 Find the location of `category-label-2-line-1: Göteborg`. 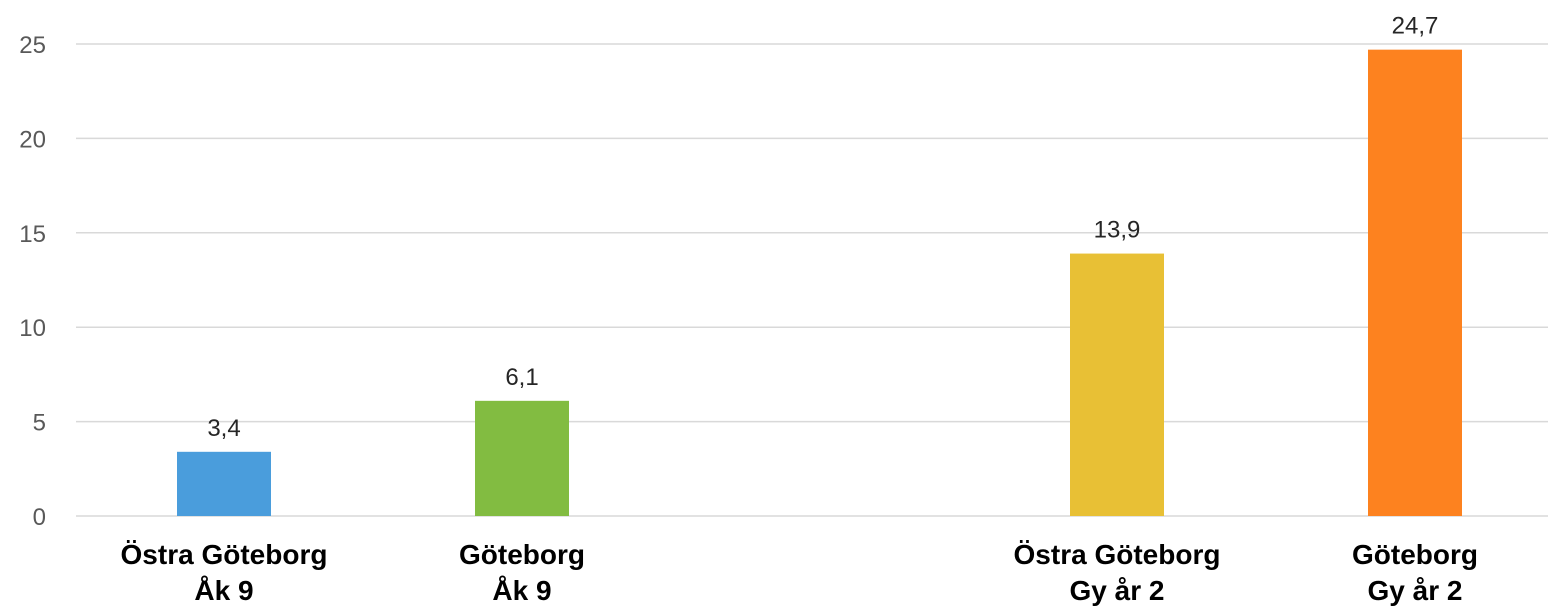

category-label-2-line-1: Göteborg is located at coordinates (522, 554).